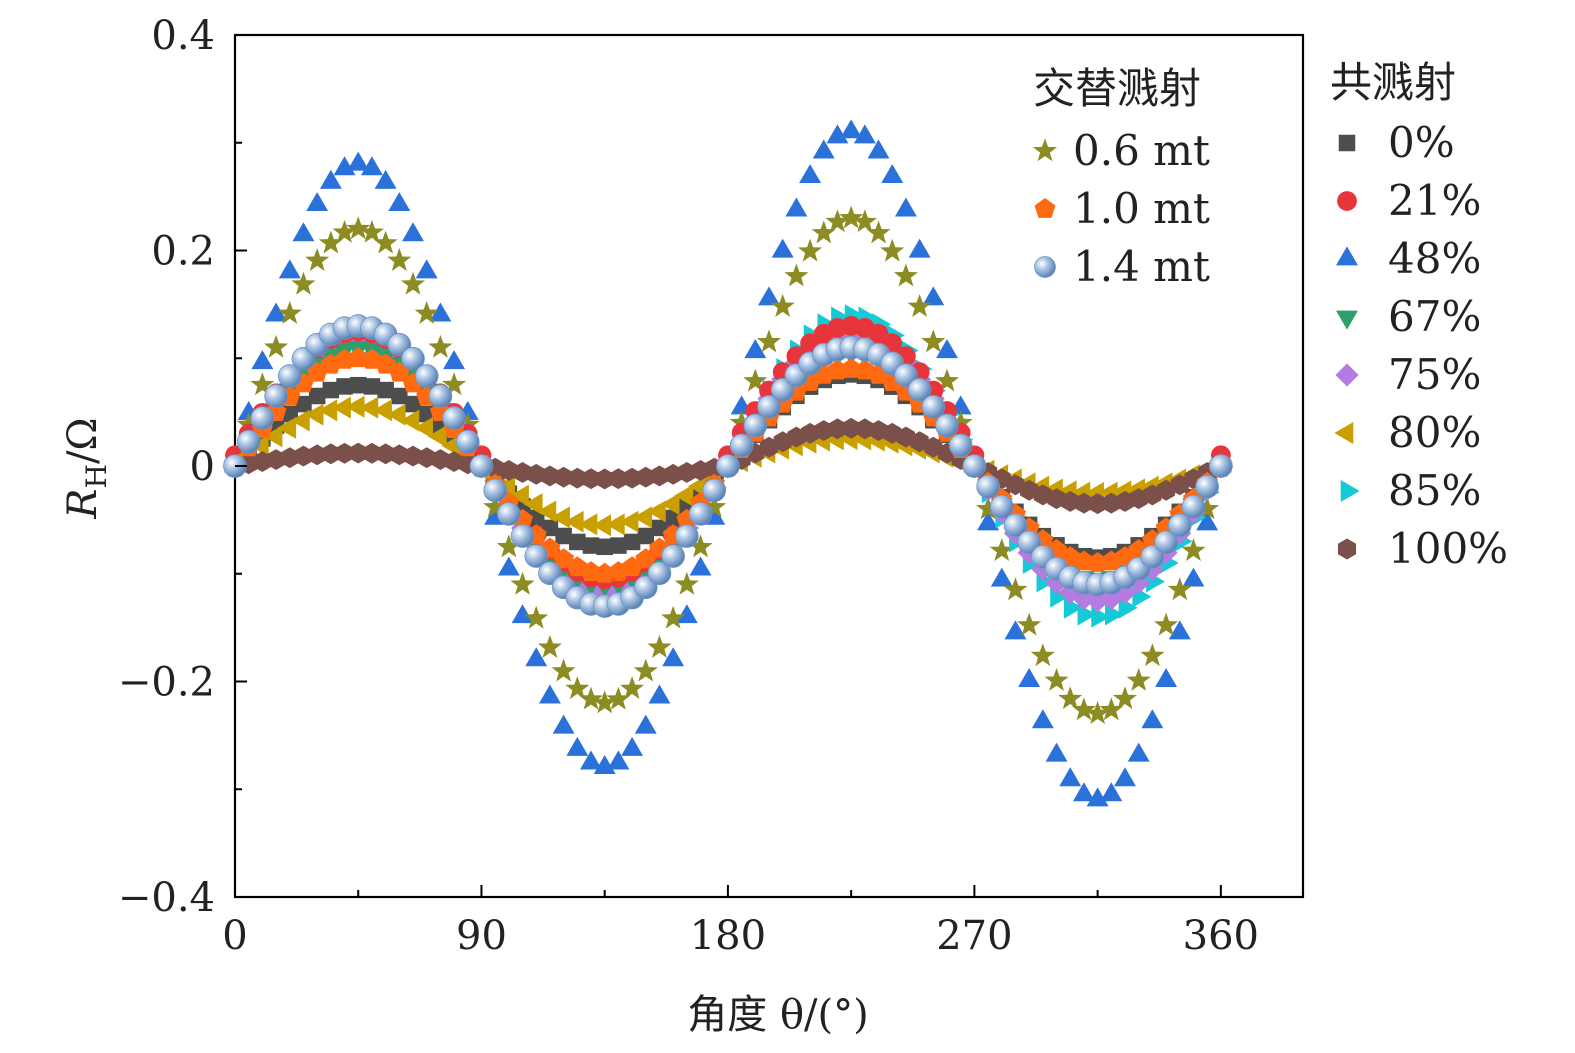  Describe the element at coordinates (1393, 82) in the screenshot. I see `legend-title: 共溅射` at that location.